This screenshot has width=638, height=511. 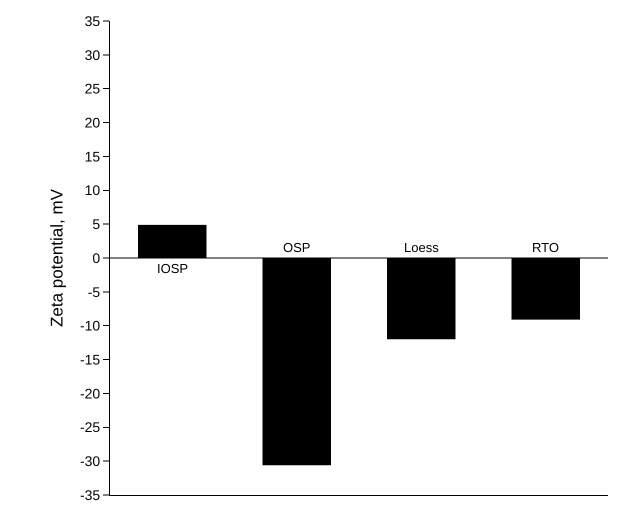 I want to click on y-tick-label: -10, so click(x=90, y=326).